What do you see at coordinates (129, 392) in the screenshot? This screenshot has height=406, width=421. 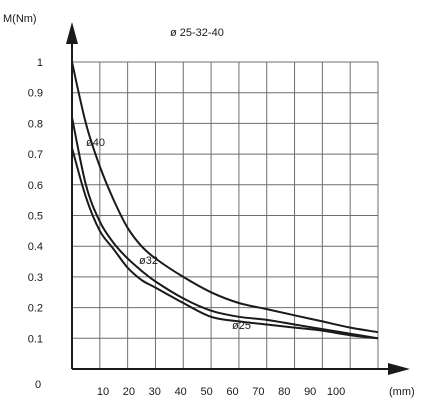 I see `x-tick-label: 20` at bounding box center [129, 392].